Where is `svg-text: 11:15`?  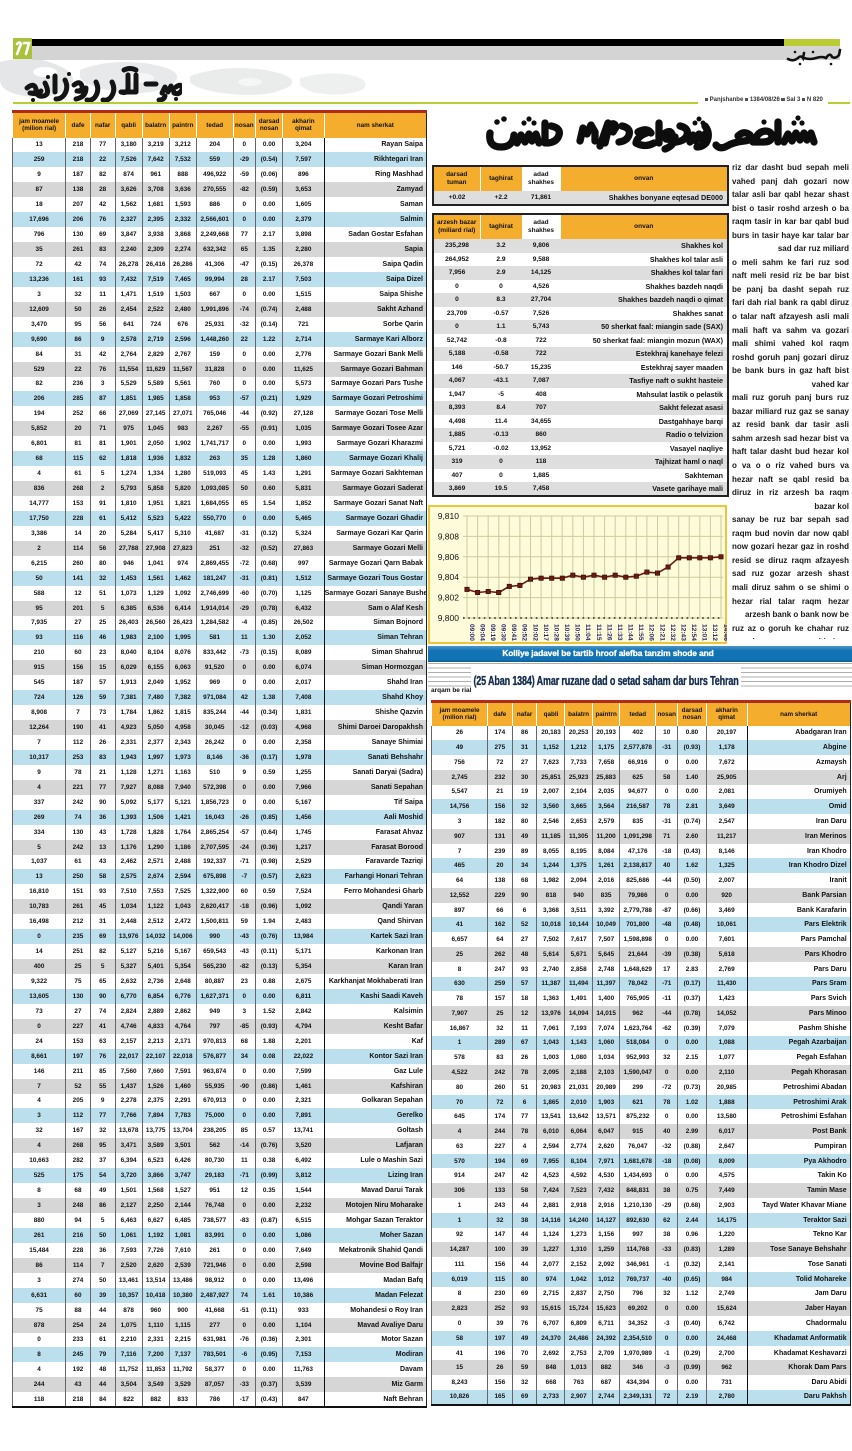
svg-text: 11:15 is located at coordinates (598, 632).